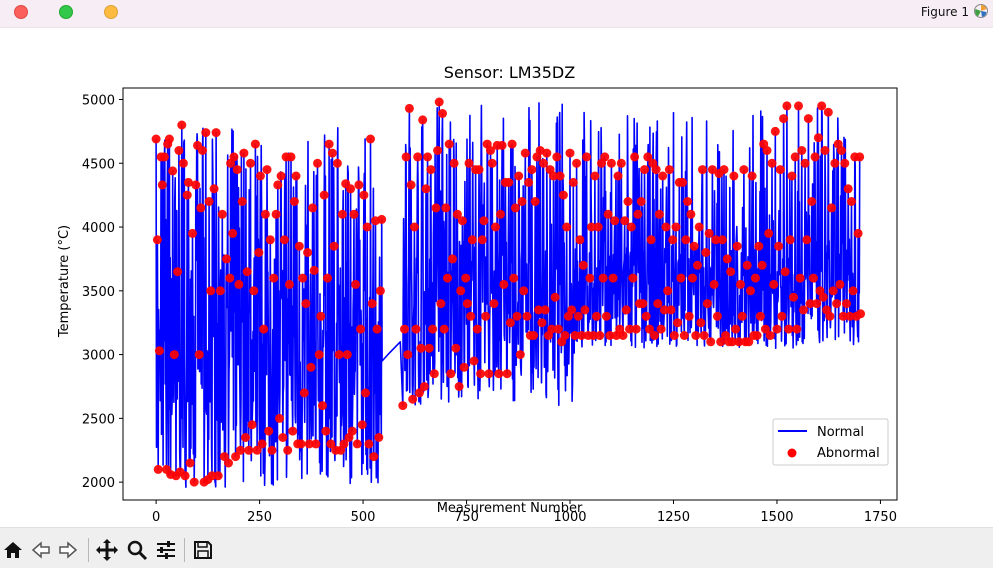  What do you see at coordinates (68, 550) in the screenshot?
I see `forward-button` at bounding box center [68, 550].